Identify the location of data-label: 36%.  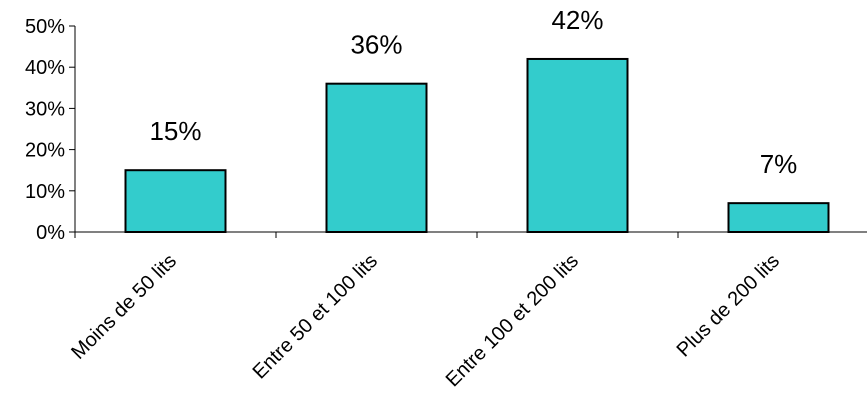
(376, 45).